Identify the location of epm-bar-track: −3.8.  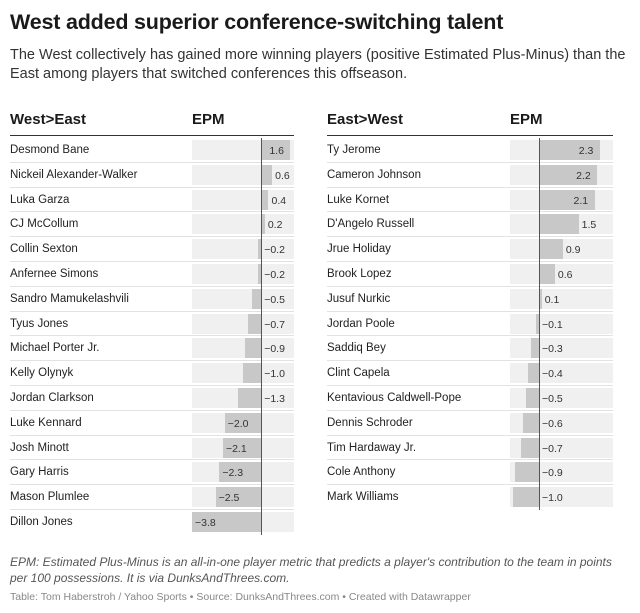
(243, 522).